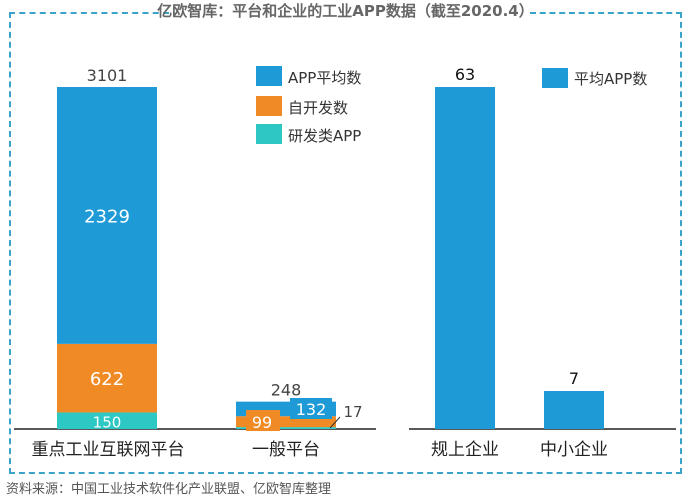 The image size is (691, 500). Describe the element at coordinates (286, 450) in the screenshot. I see `left-cat-label-1: 一般平台` at that location.